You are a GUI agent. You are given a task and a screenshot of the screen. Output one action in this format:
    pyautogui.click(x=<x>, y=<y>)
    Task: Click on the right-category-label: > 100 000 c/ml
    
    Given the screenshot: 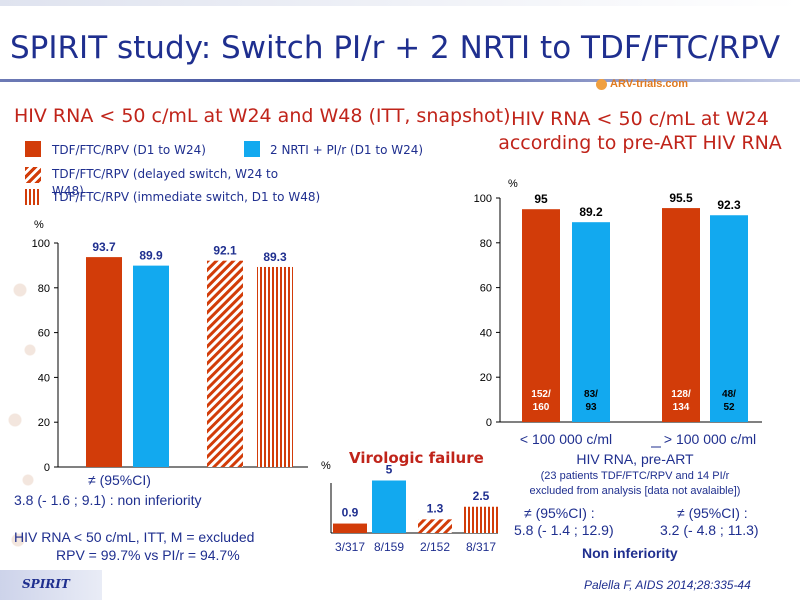 What is the action you would take?
    pyautogui.click(x=710, y=439)
    